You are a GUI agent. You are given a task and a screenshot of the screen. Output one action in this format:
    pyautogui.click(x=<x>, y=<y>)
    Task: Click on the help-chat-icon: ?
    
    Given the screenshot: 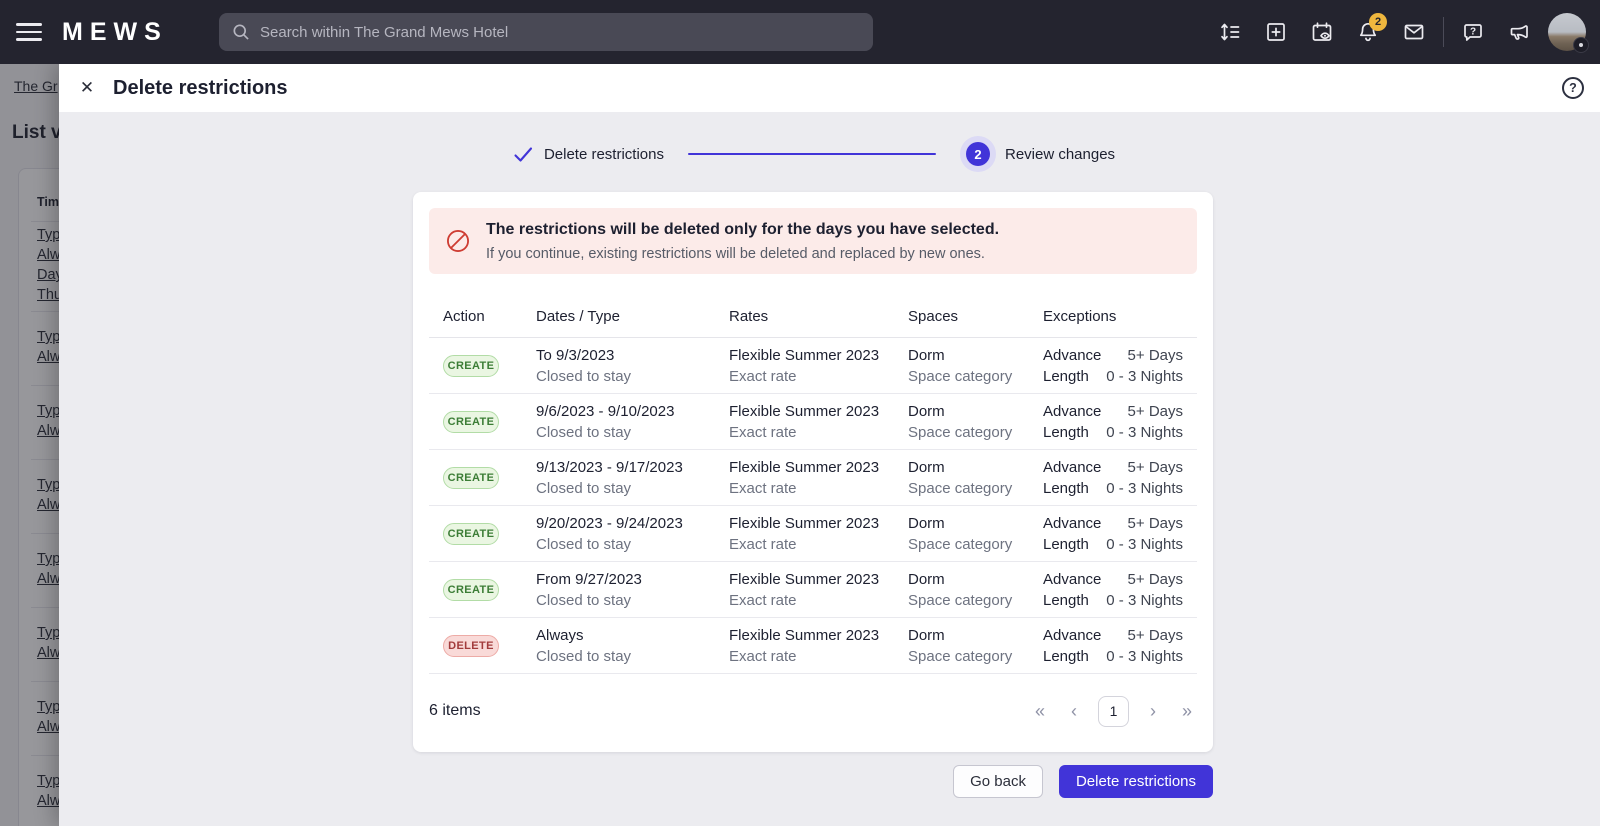 What is the action you would take?
    pyautogui.click(x=1473, y=32)
    